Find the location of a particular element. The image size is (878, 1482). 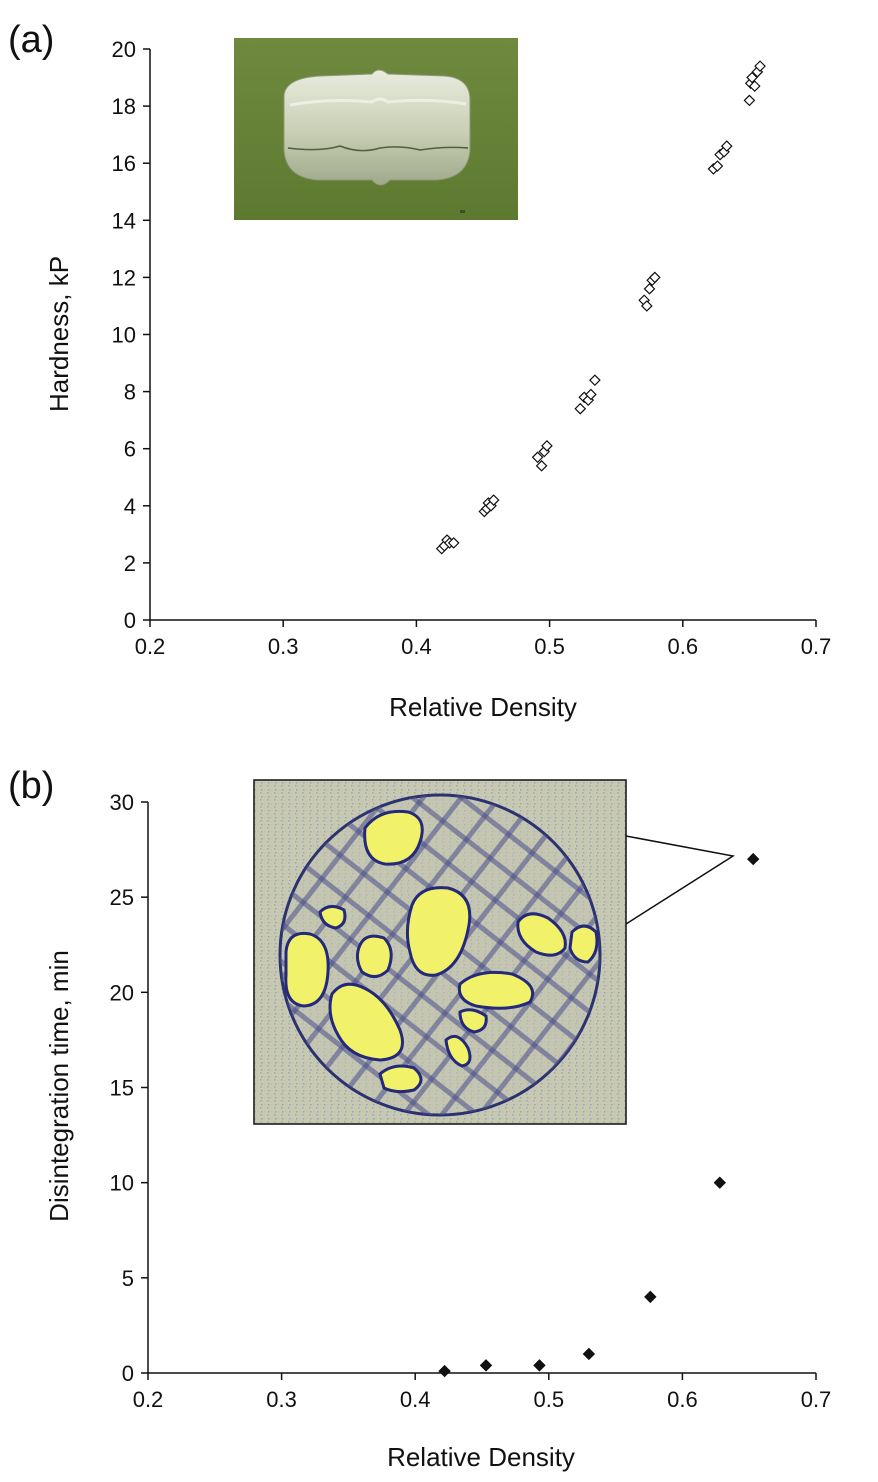

y-tick-label: 8 is located at coordinates (130, 392).